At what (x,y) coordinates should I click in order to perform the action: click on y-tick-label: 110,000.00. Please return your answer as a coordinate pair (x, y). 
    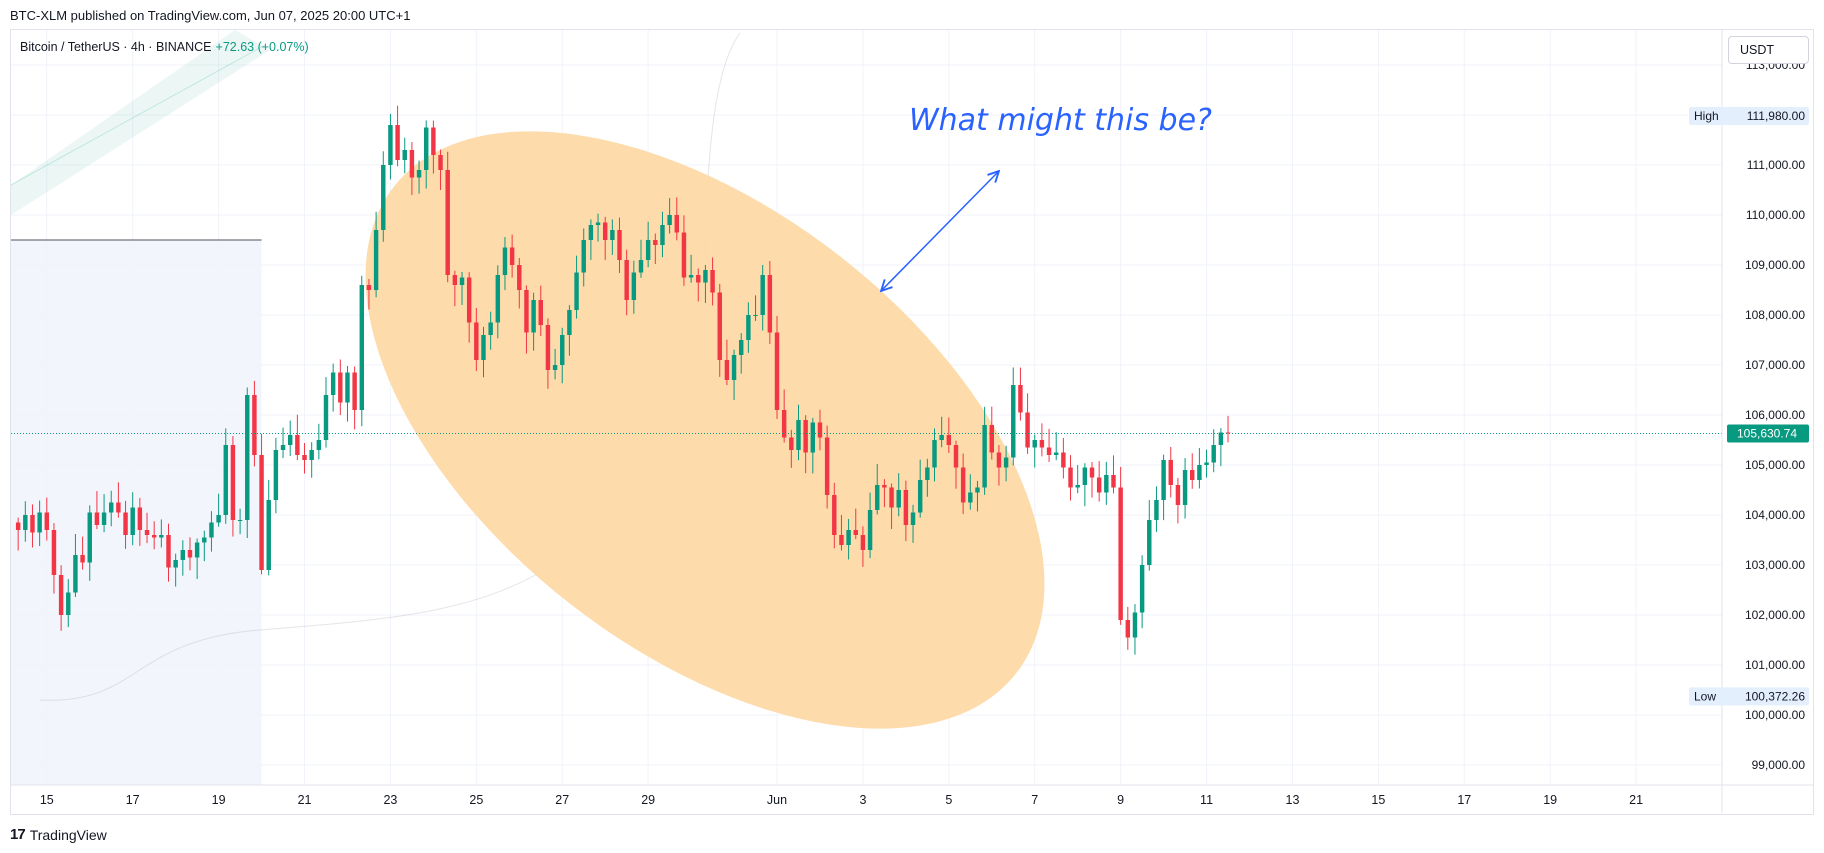
    Looking at the image, I should click on (1775, 215).